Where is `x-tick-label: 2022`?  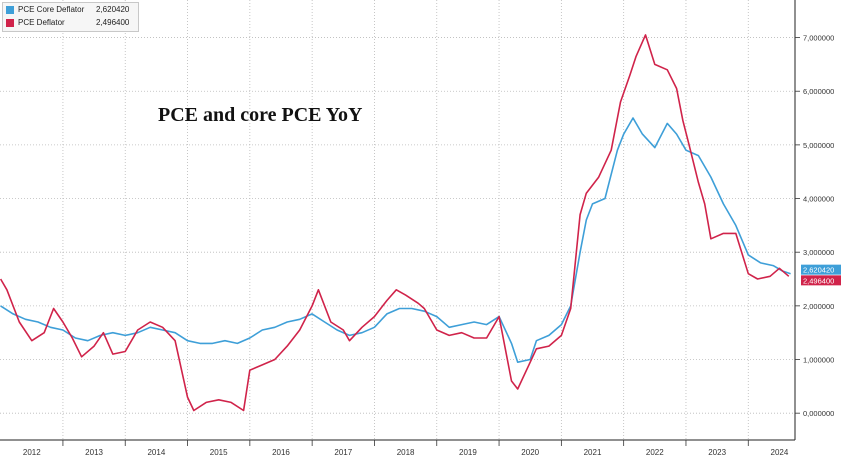 x-tick-label: 2022 is located at coordinates (655, 452).